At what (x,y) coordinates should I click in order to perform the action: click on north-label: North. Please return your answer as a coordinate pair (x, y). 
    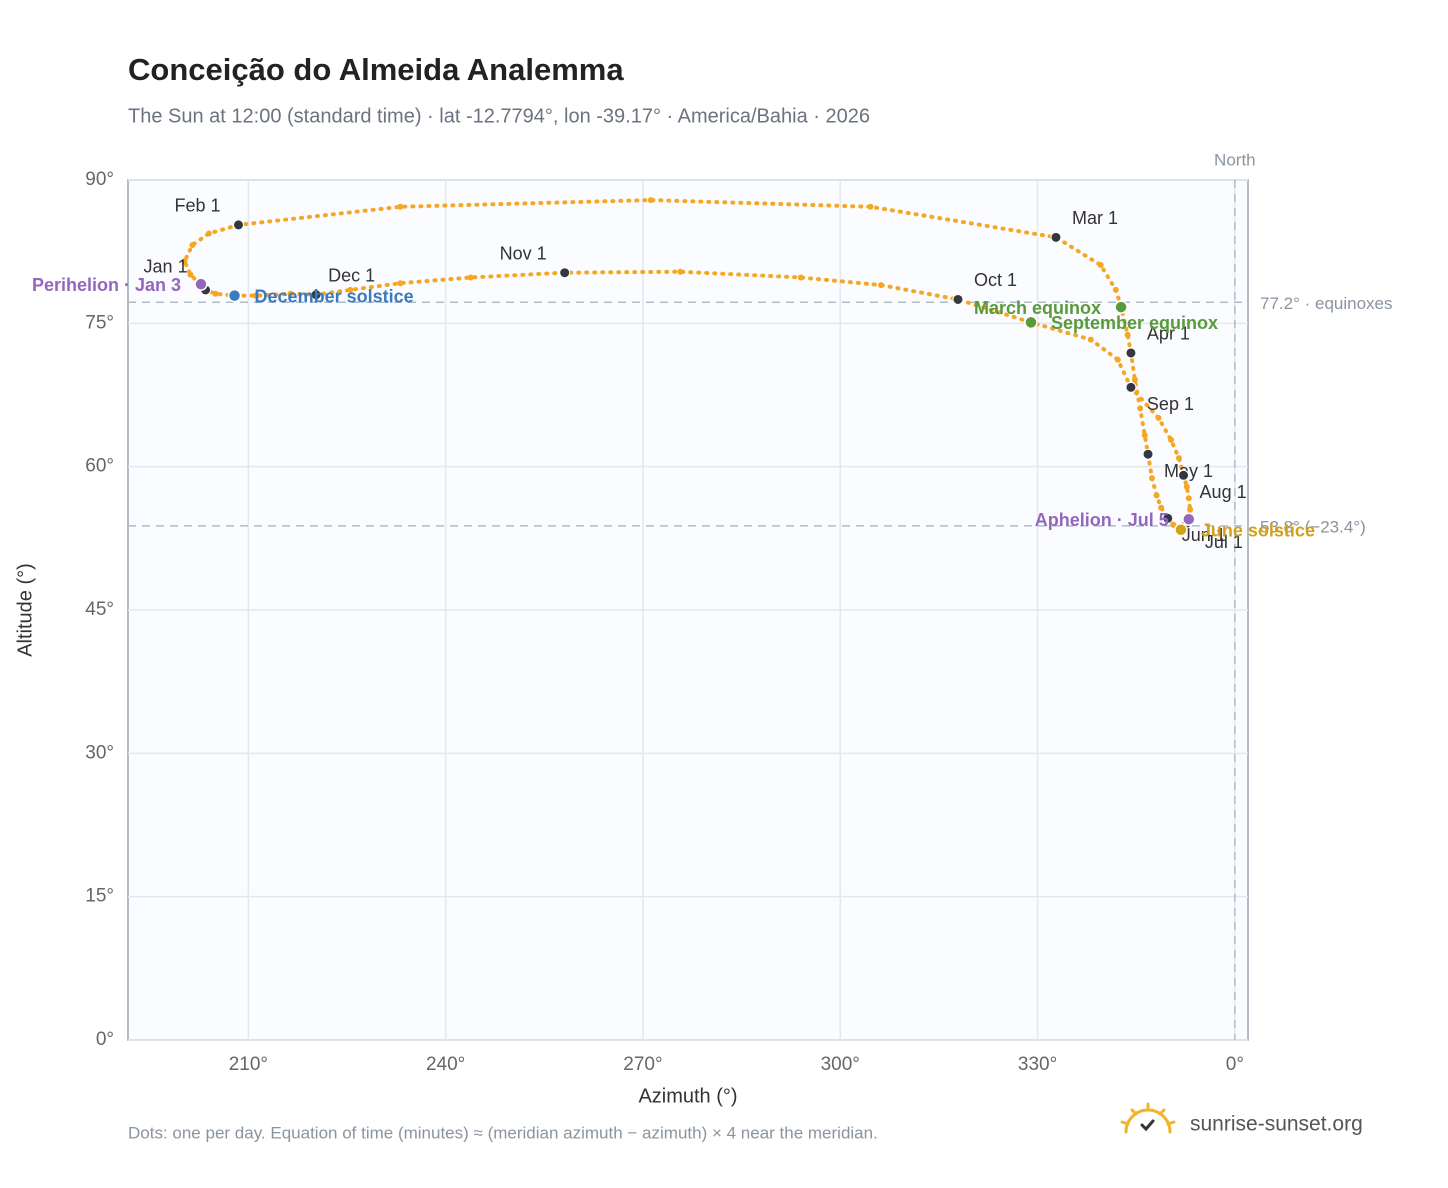
    Looking at the image, I should click on (1235, 159).